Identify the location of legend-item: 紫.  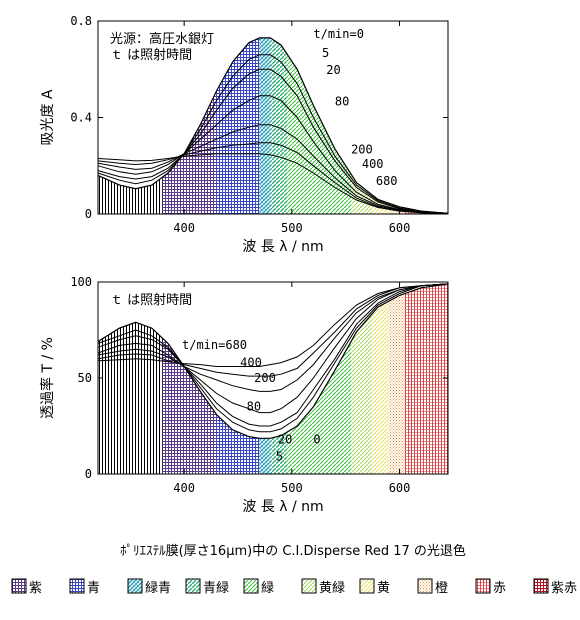
(26, 587).